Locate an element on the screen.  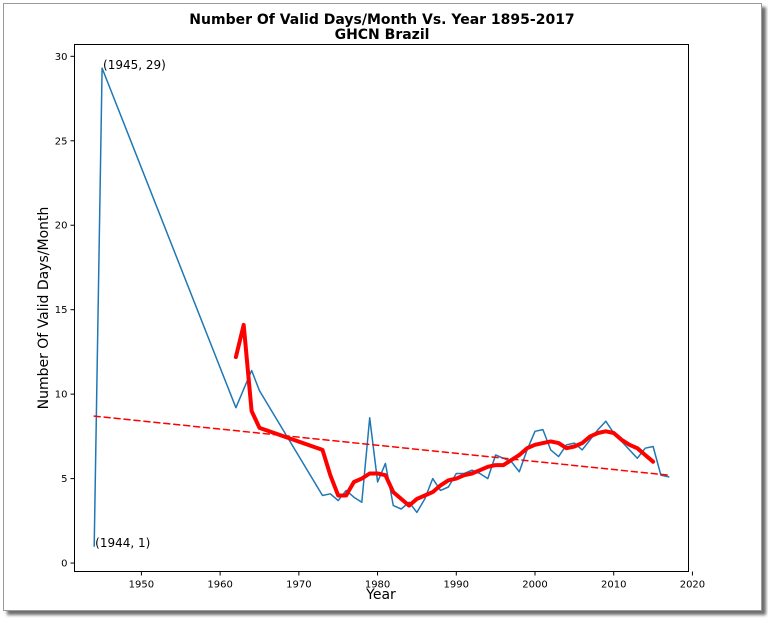
y-axis-label: Number Of Valid Days/Month is located at coordinates (44, 308).